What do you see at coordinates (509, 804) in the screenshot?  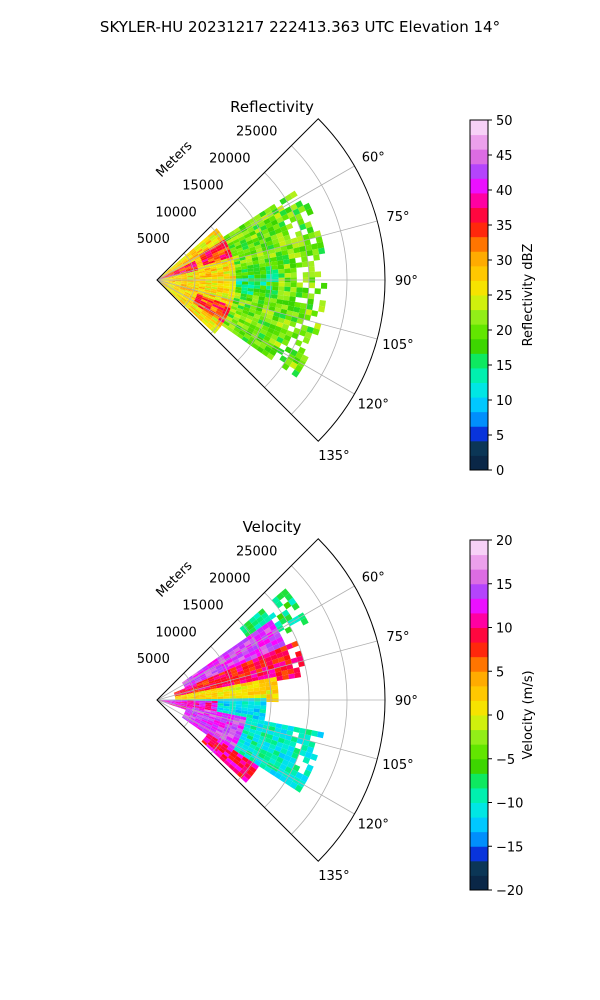 I see `colorbar-tick-label: −10` at bounding box center [509, 804].